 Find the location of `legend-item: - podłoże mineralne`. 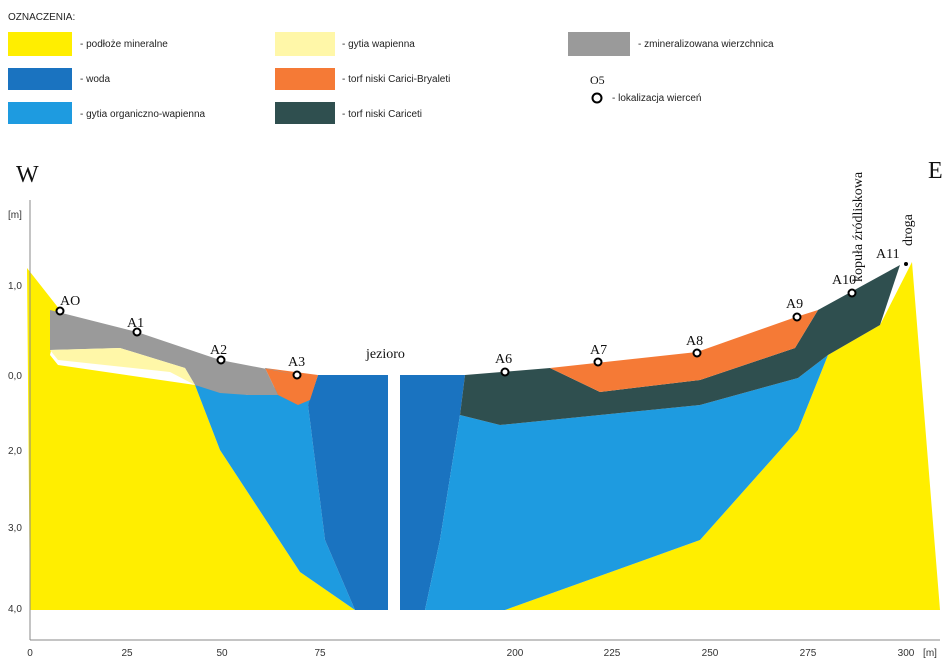

legend-item: - podłoże mineralne is located at coordinates (124, 44).